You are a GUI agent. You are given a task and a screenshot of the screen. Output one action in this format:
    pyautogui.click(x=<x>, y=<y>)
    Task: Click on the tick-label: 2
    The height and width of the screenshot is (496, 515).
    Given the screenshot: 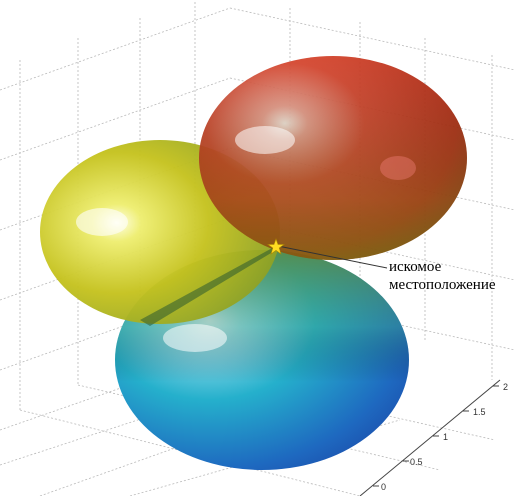 What is the action you would take?
    pyautogui.click(x=505, y=387)
    